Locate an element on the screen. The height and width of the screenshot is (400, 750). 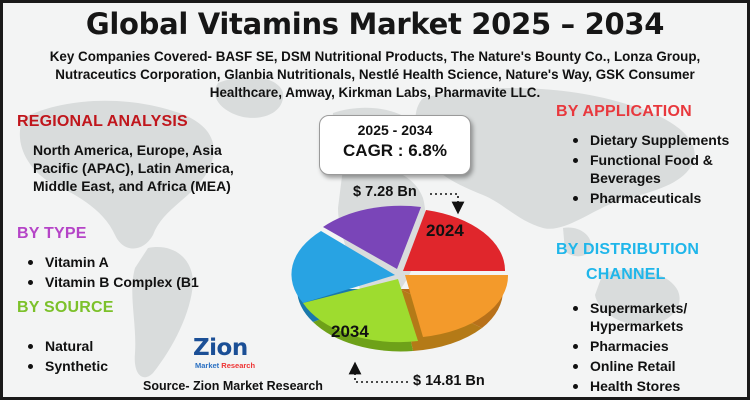
cagr-value: CAGR : 6.8% is located at coordinates (395, 150).